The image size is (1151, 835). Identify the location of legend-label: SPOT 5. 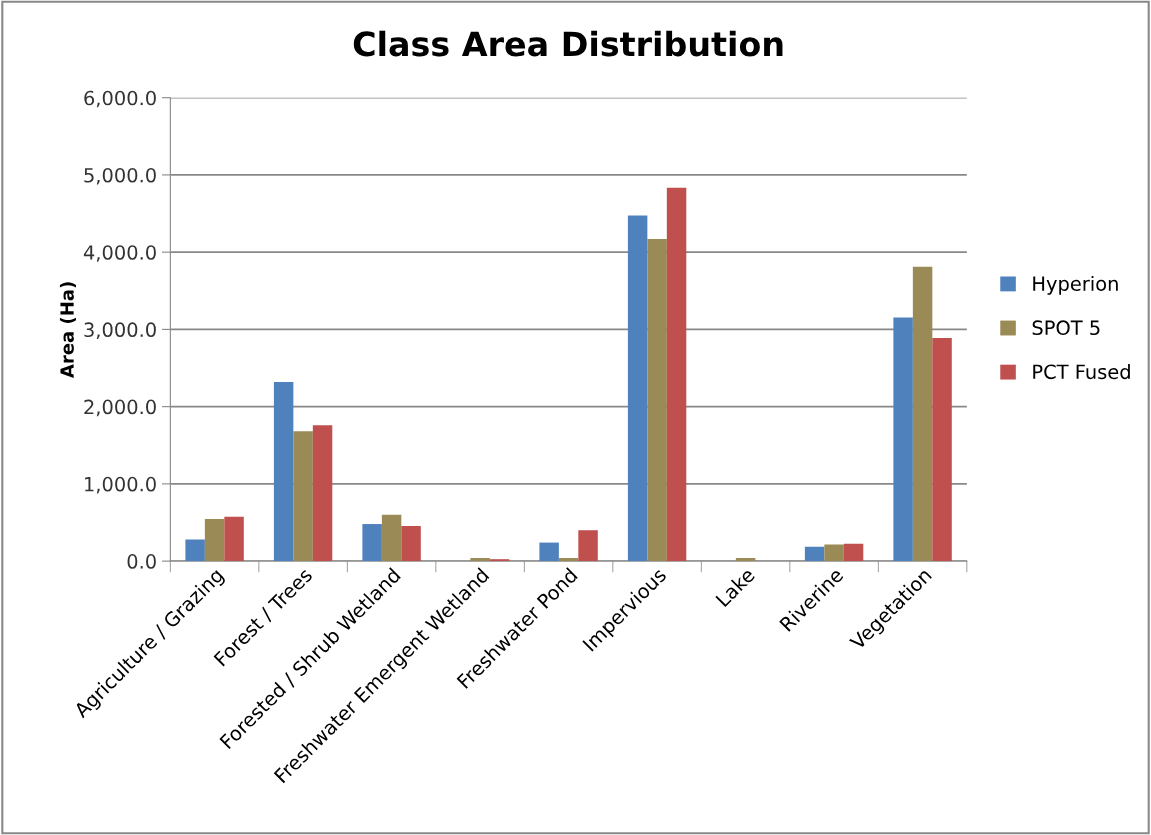
(1066, 328).